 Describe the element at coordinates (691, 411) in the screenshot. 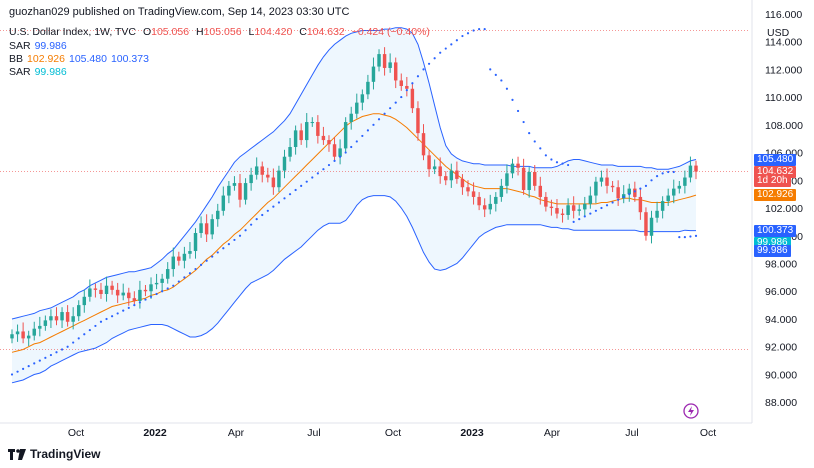

I see `lightning-icon` at that location.